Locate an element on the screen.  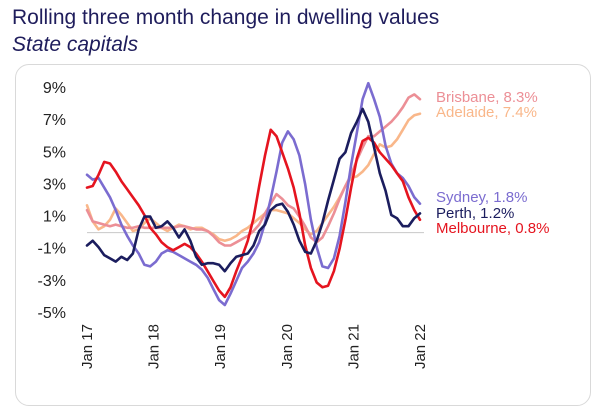
x-axis-ticks: Jan 17 Jan 18 Jan 19 Jan 20 Jan 21 Jan 22 is located at coordinates (254, 346).